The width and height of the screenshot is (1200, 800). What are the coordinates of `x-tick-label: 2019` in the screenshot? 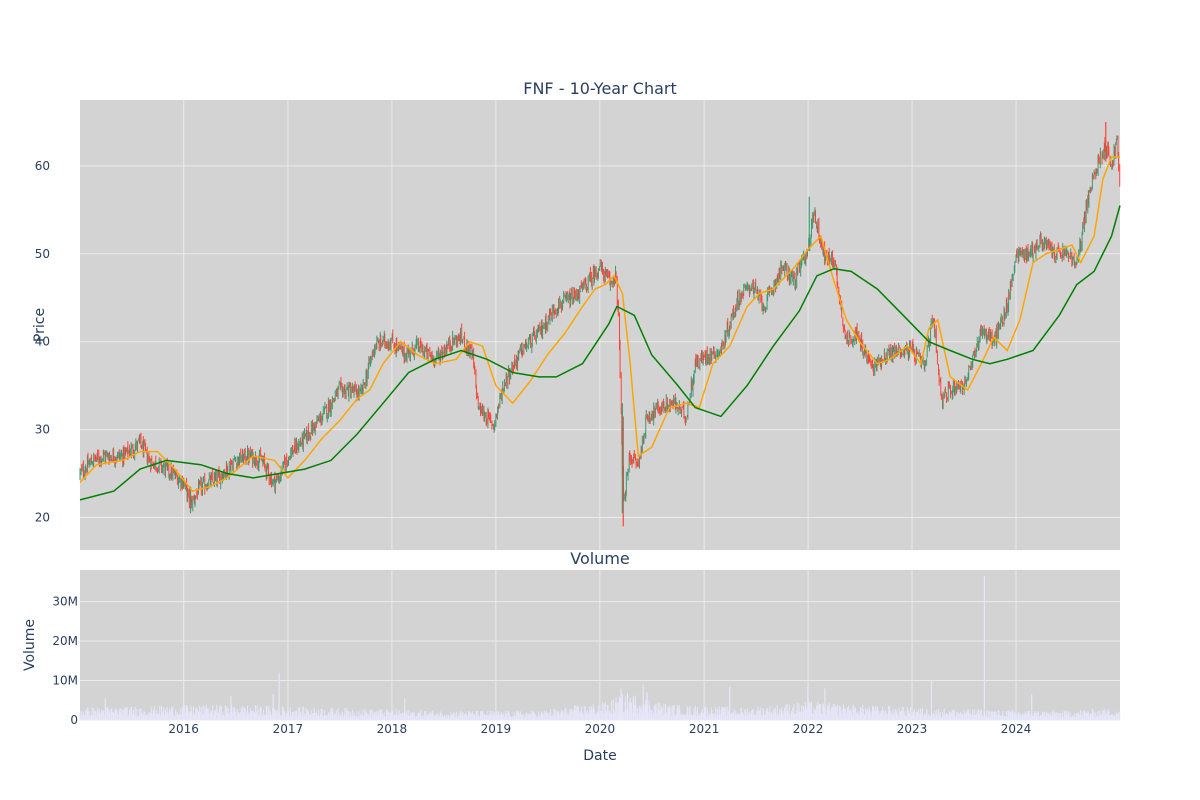 It's located at (496, 729).